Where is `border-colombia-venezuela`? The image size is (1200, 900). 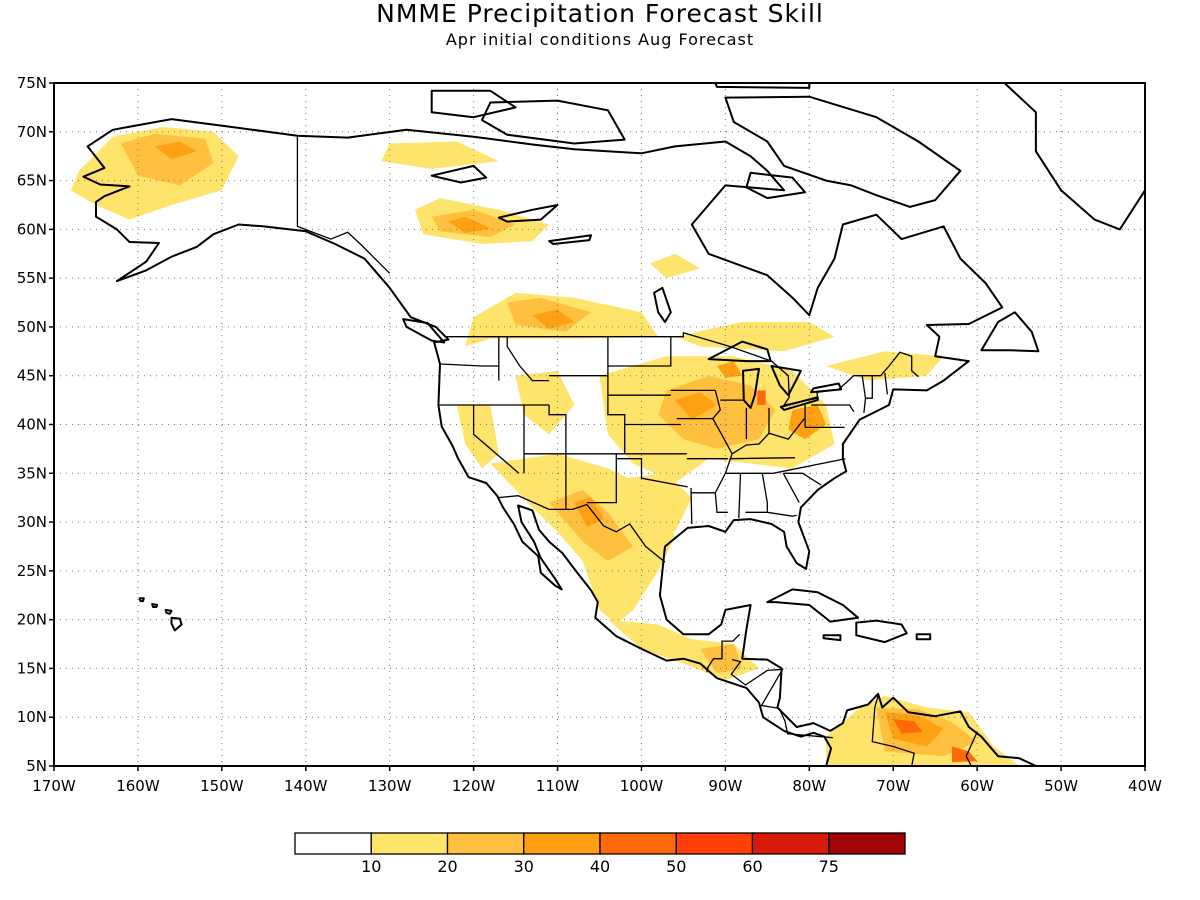
border-colombia-venezuela is located at coordinates (893, 730).